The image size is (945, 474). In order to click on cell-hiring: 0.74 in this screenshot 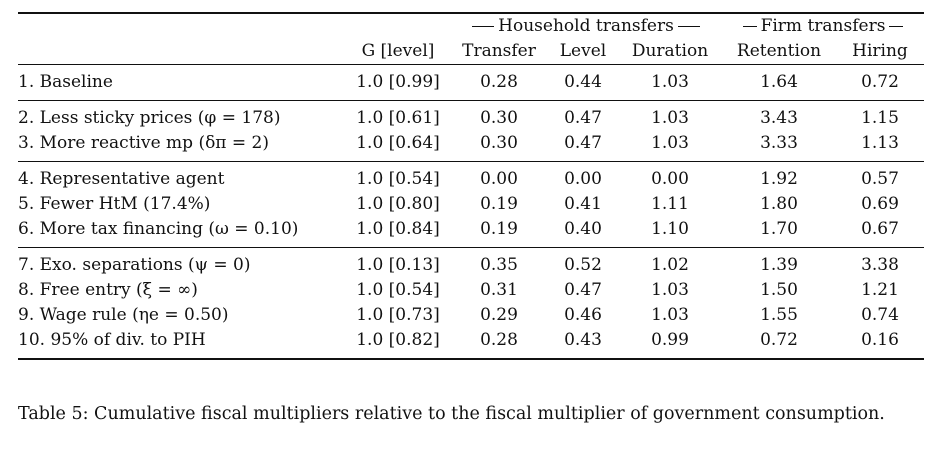, I will do `click(880, 315)`.